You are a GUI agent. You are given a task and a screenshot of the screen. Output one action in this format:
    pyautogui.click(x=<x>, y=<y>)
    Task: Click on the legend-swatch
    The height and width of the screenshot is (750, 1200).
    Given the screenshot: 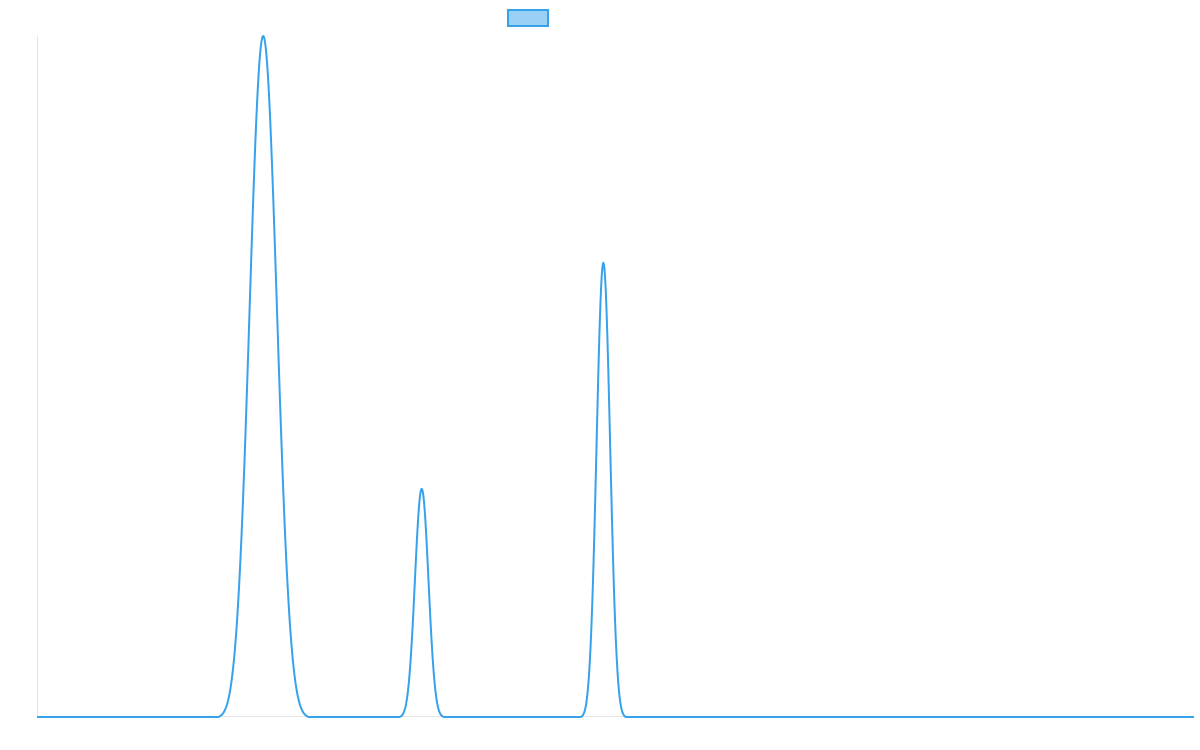 What is the action you would take?
    pyautogui.click(x=528, y=18)
    